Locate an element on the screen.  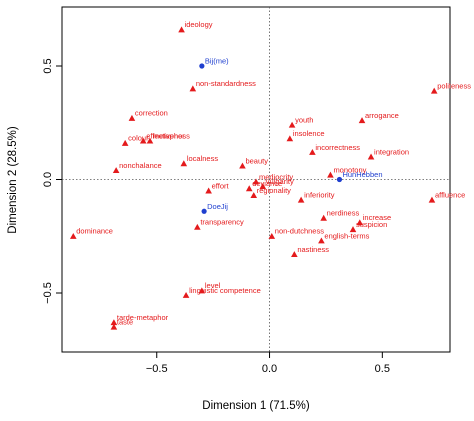
point-level is located at coordinates (202, 290).